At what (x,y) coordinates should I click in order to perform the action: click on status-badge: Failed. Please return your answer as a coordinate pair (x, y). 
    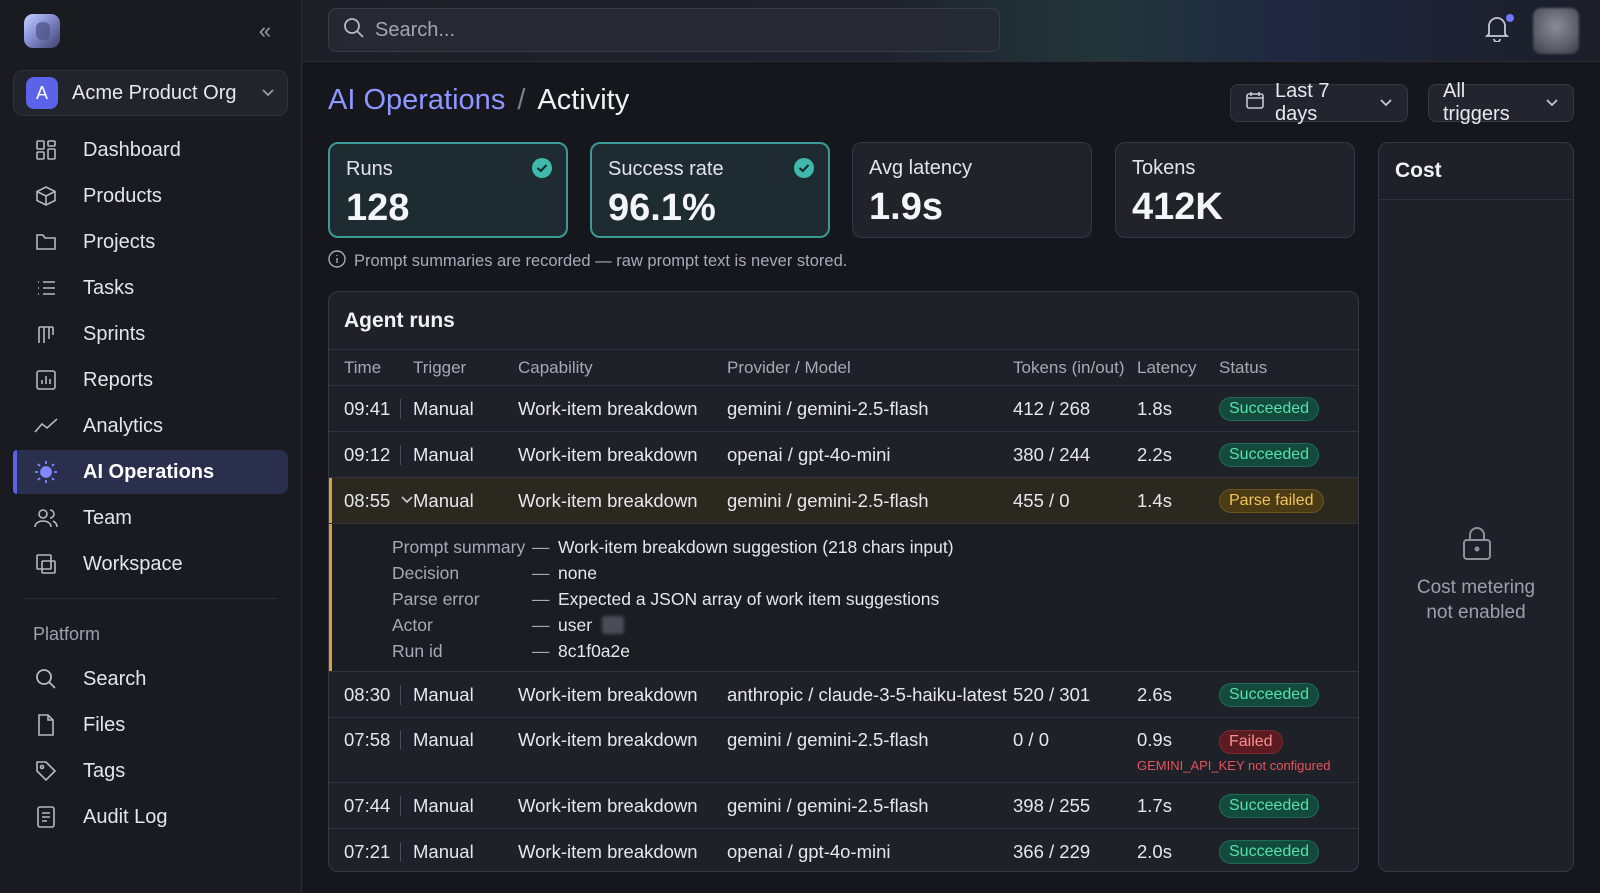
    Looking at the image, I should click on (1251, 742).